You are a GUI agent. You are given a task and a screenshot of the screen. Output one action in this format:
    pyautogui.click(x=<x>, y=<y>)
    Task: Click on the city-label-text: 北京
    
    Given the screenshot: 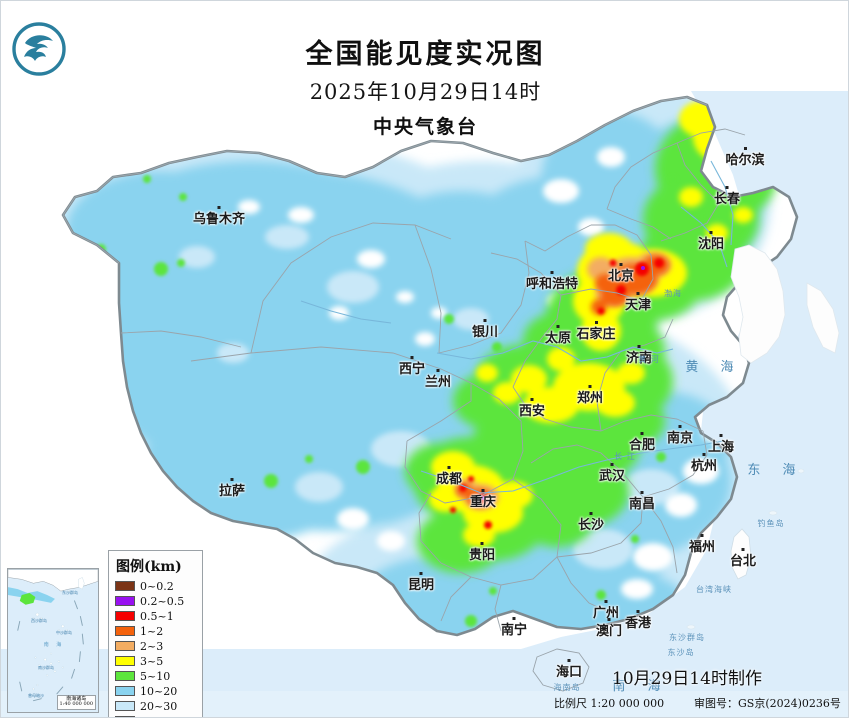 What is the action you would take?
    pyautogui.click(x=621, y=276)
    